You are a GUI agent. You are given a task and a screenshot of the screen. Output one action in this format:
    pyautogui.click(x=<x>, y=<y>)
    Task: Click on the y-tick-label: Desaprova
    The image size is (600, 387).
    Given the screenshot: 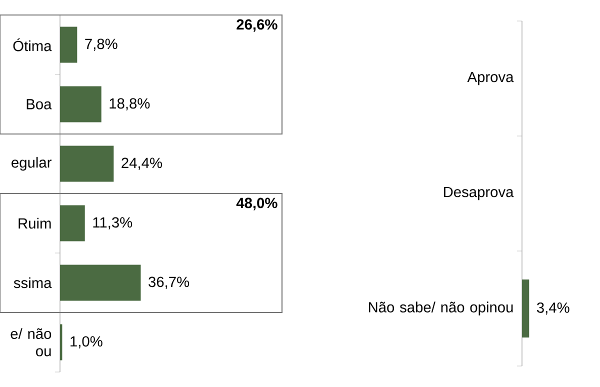 What is the action you would take?
    pyautogui.click(x=479, y=193)
    